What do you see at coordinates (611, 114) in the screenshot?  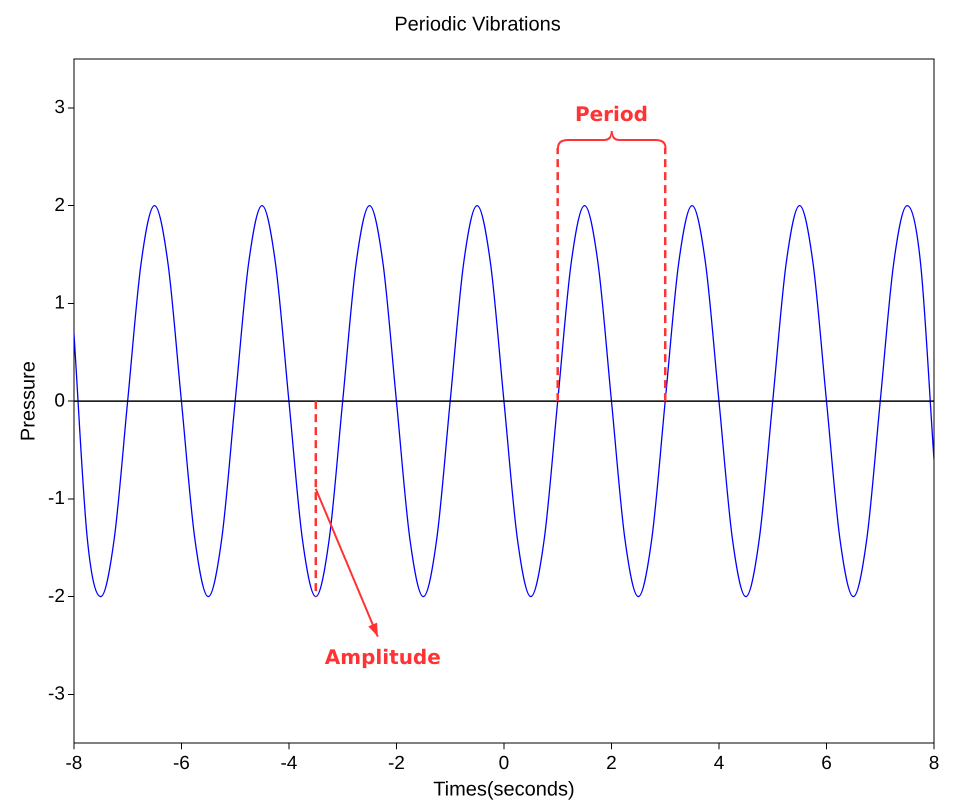 I see `annotation: Period` at bounding box center [611, 114].